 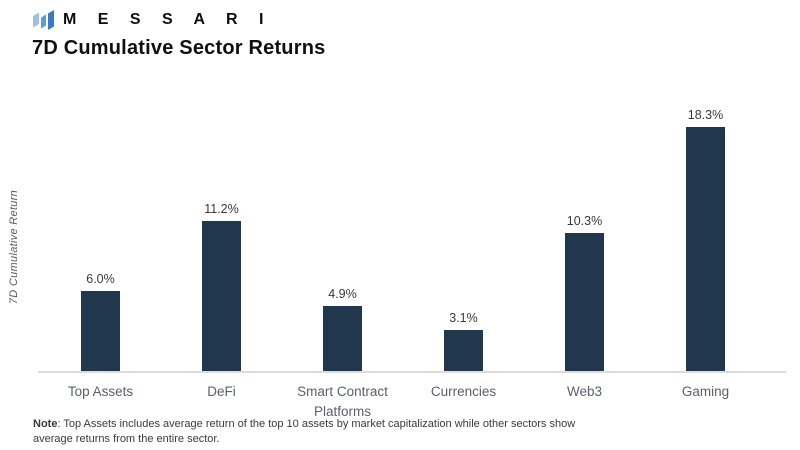 I want to click on bar-defi, so click(x=221, y=296).